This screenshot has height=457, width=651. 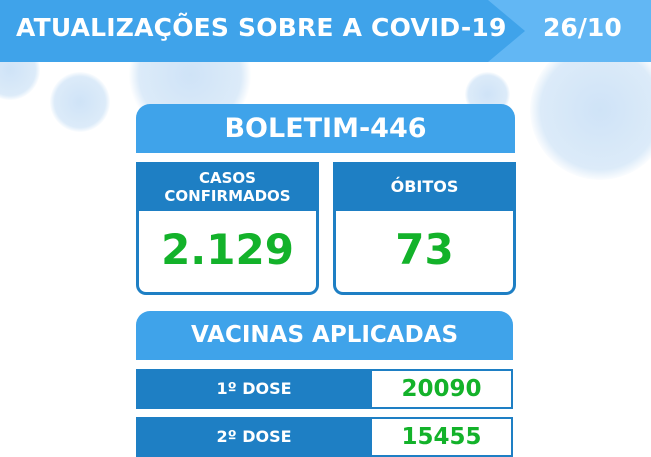 I want to click on deaths-card: ÓBITOS 73, so click(x=424, y=228).